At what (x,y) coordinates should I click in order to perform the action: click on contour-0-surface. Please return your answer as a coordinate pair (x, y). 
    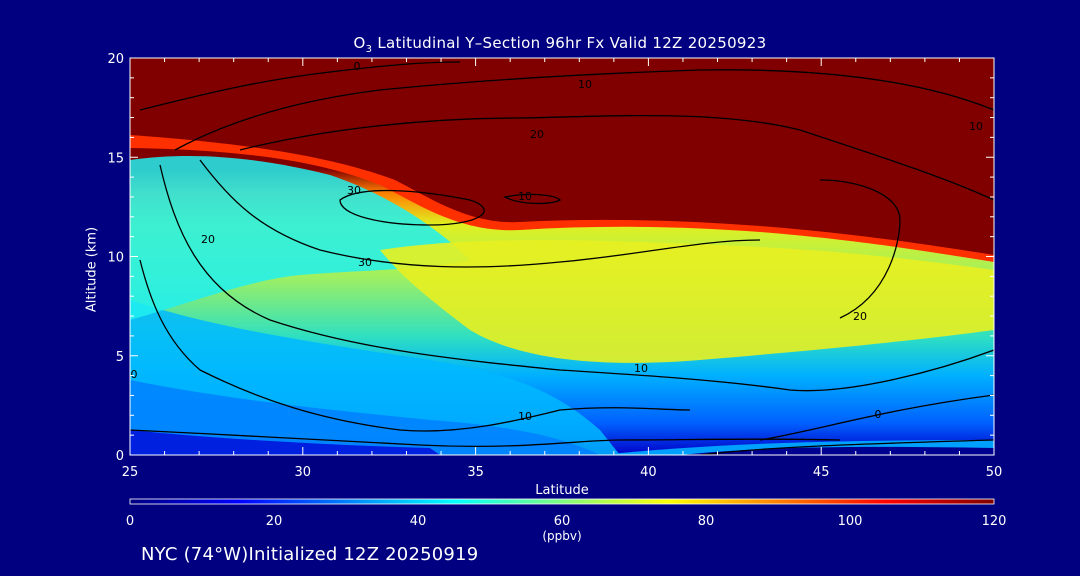
    Looking at the image, I should click on (846, 447).